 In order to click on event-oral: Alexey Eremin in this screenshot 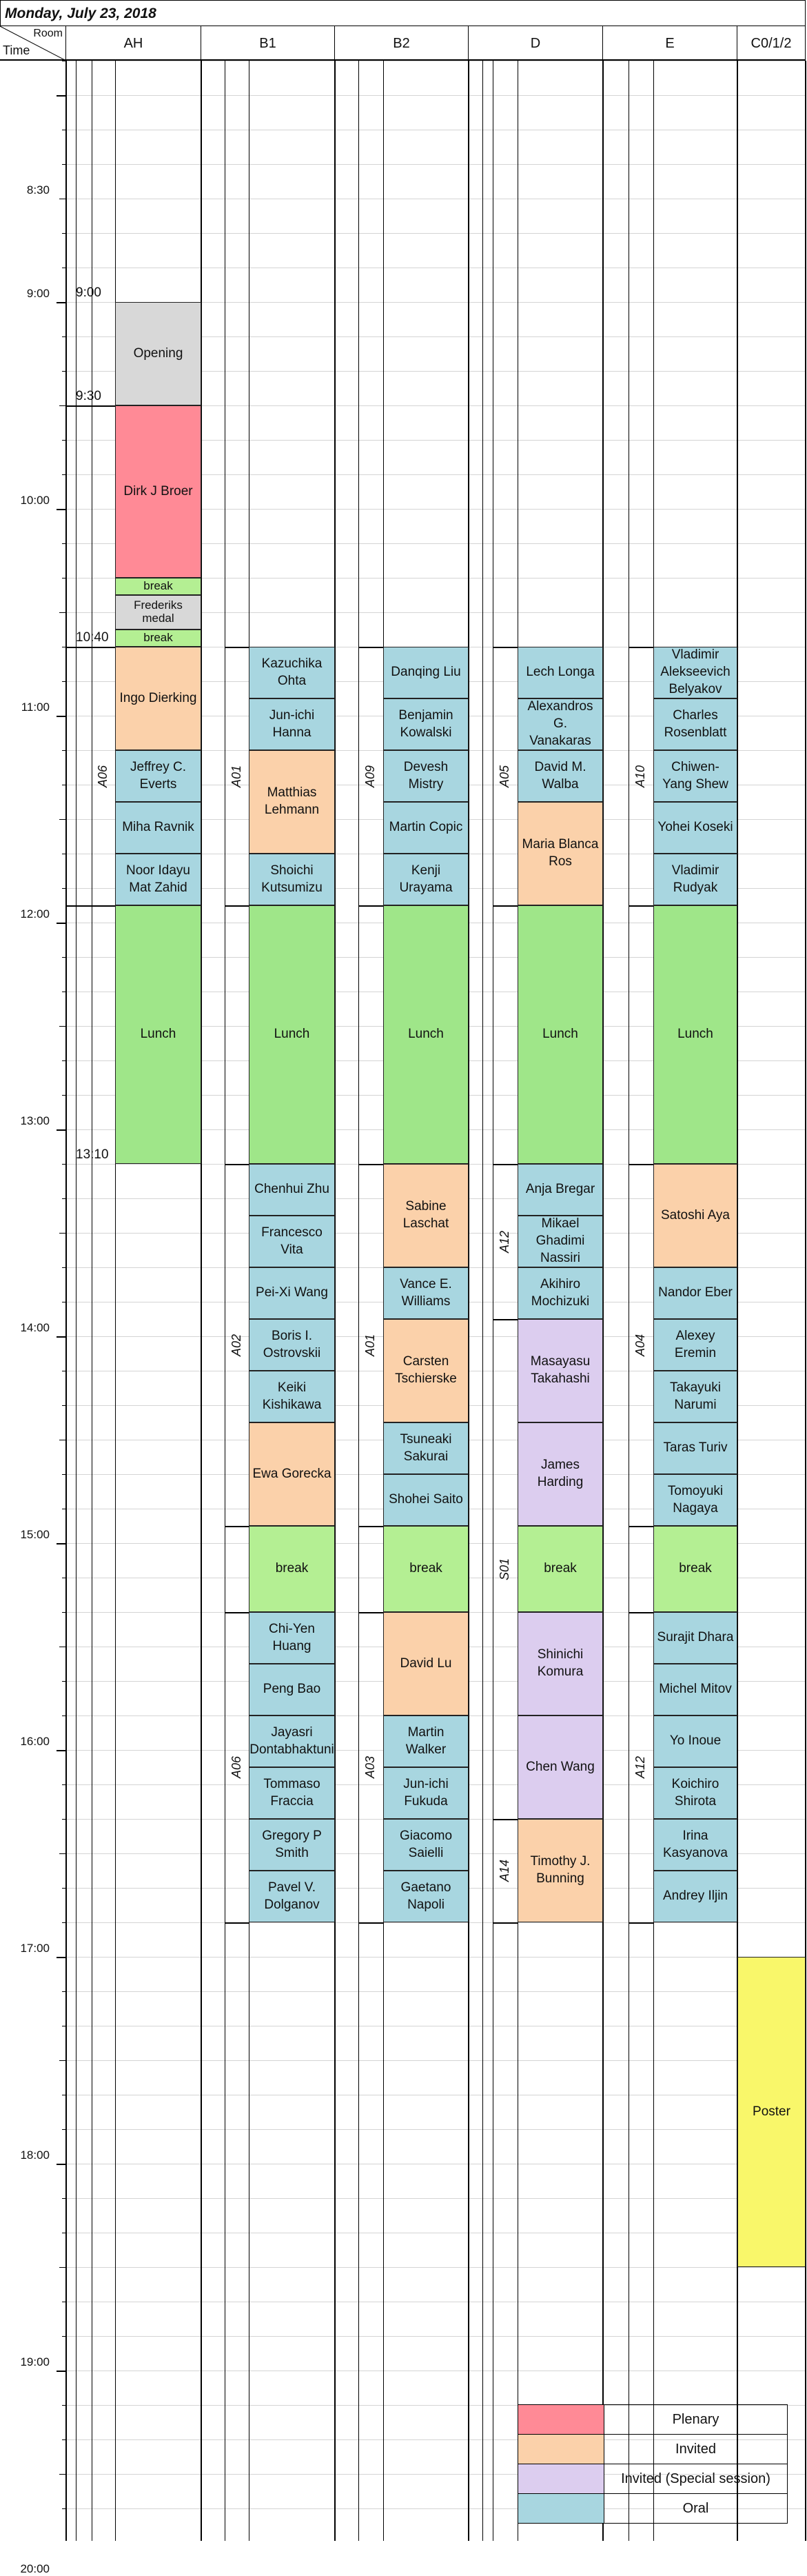, I will do `click(695, 1345)`.